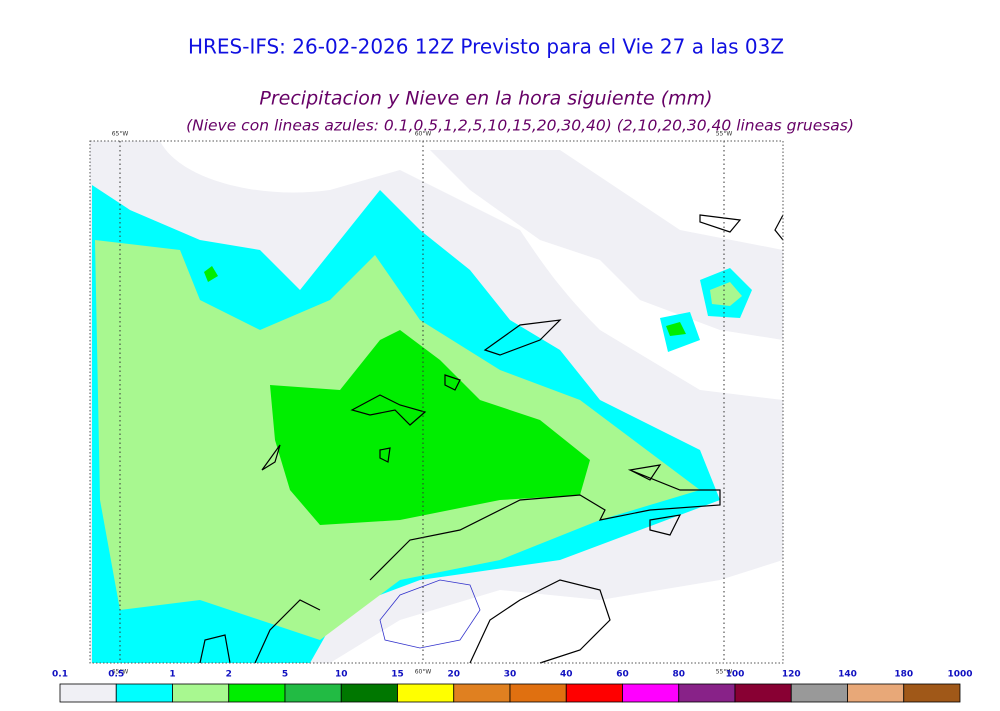 Image resolution: width=1000 pixels, height=711 pixels. Describe the element at coordinates (903, 675) in the screenshot. I see `colorbar-label: 180` at that location.